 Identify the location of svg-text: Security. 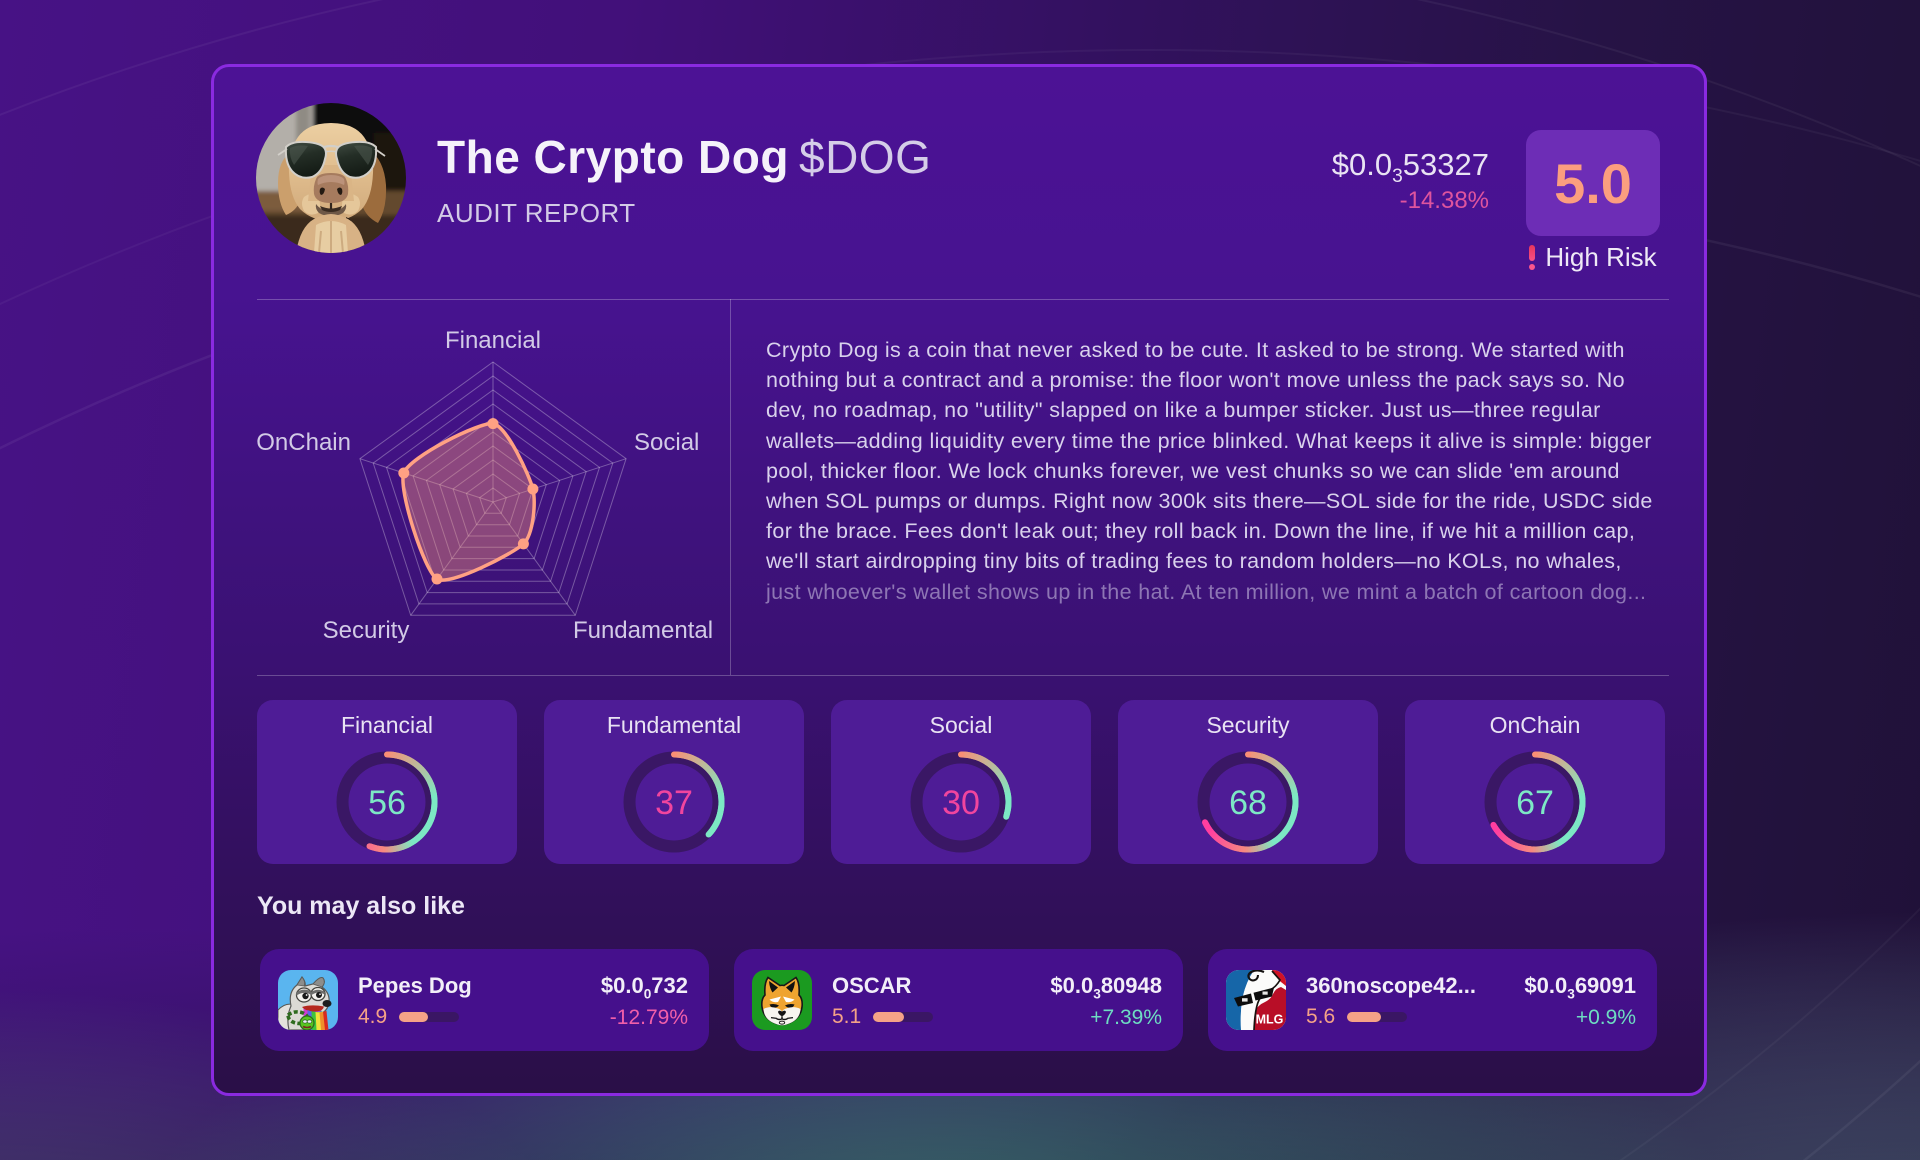
(366, 630).